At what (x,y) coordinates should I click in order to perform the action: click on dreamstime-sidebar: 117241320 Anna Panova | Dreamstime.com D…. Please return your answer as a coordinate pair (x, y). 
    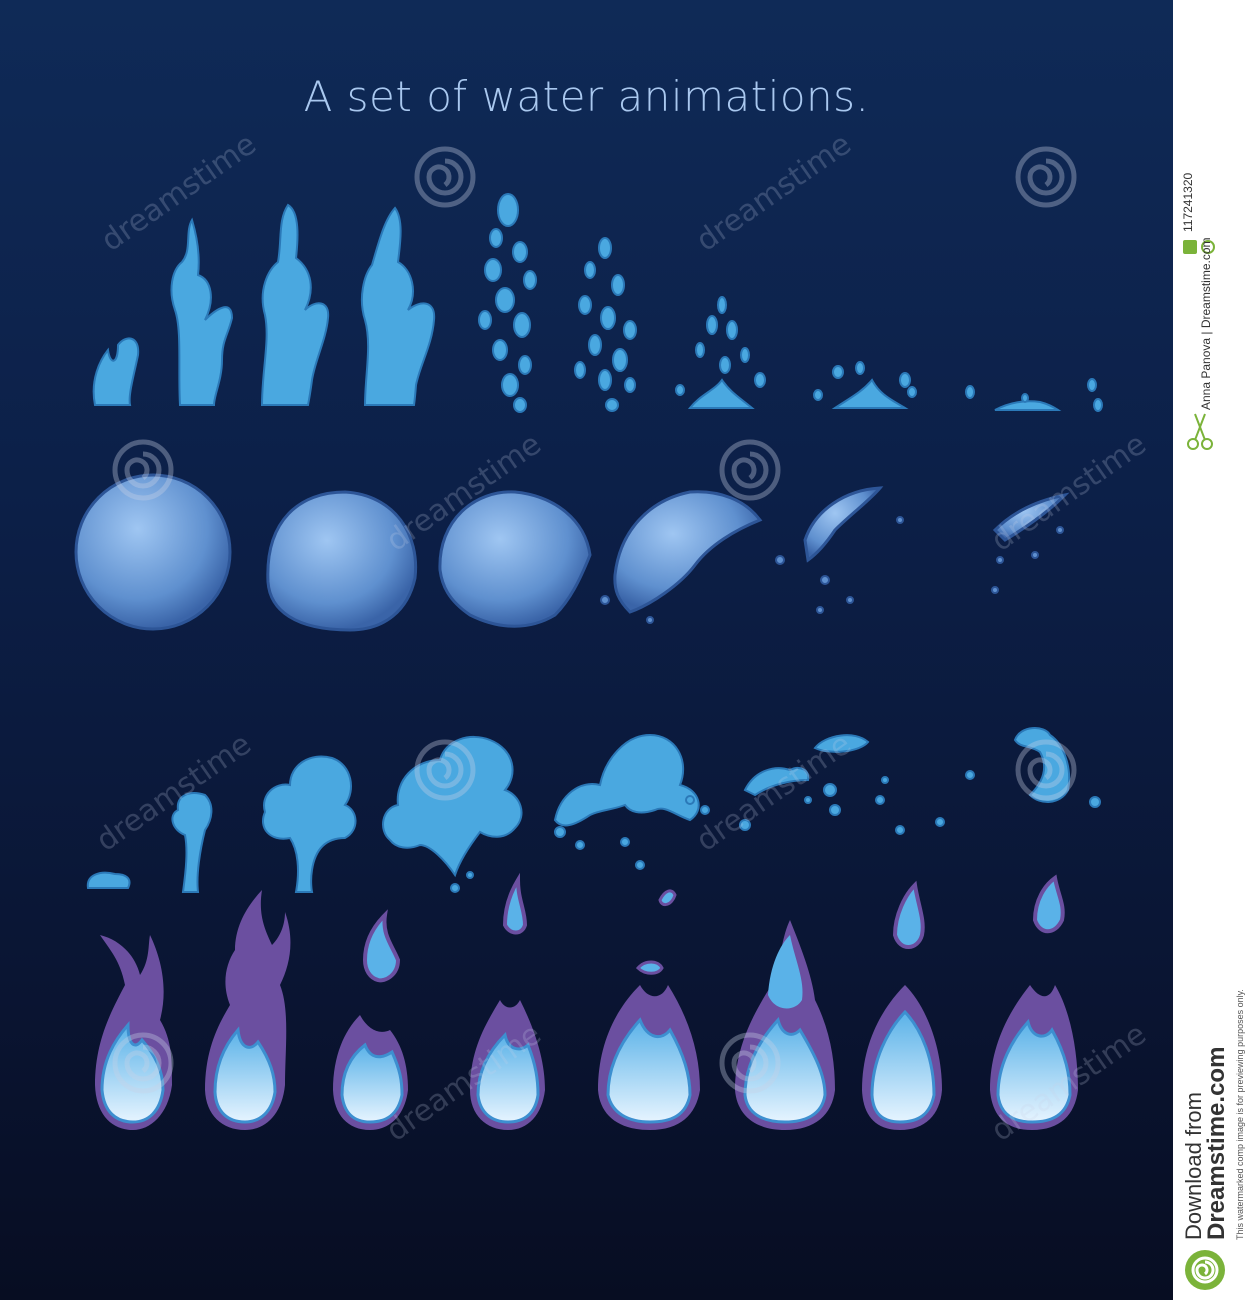
    Looking at the image, I should click on (1215, 650).